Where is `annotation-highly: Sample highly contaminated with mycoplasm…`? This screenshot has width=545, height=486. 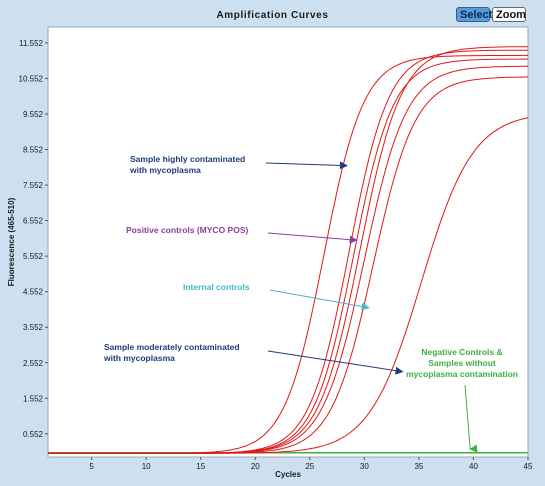
annotation-highly: Sample highly contaminated with mycoplasm… is located at coordinates (187, 164).